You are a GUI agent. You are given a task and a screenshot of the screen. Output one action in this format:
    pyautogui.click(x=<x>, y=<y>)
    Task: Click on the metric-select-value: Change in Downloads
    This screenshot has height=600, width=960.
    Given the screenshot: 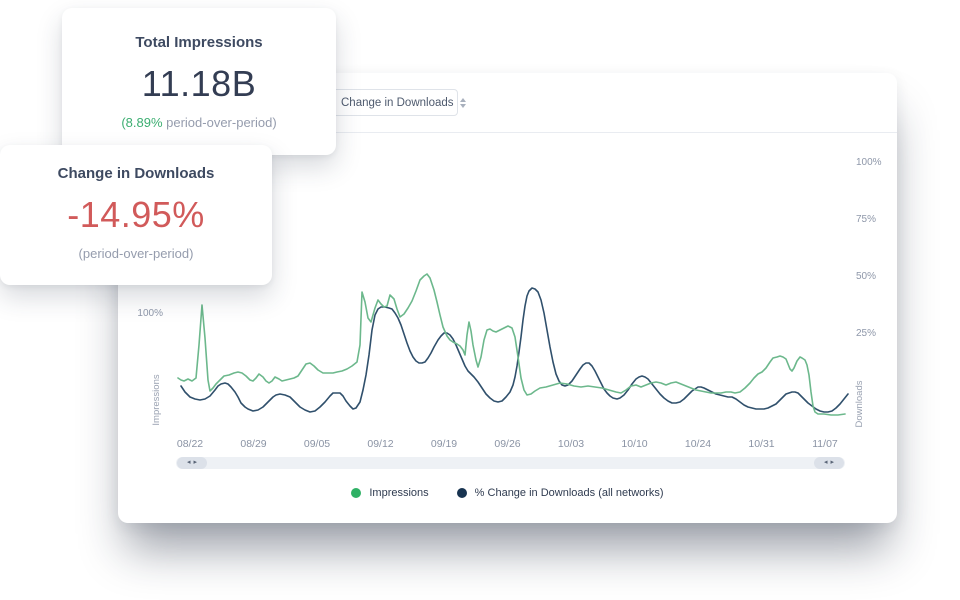 What is the action you would take?
    pyautogui.click(x=397, y=102)
    